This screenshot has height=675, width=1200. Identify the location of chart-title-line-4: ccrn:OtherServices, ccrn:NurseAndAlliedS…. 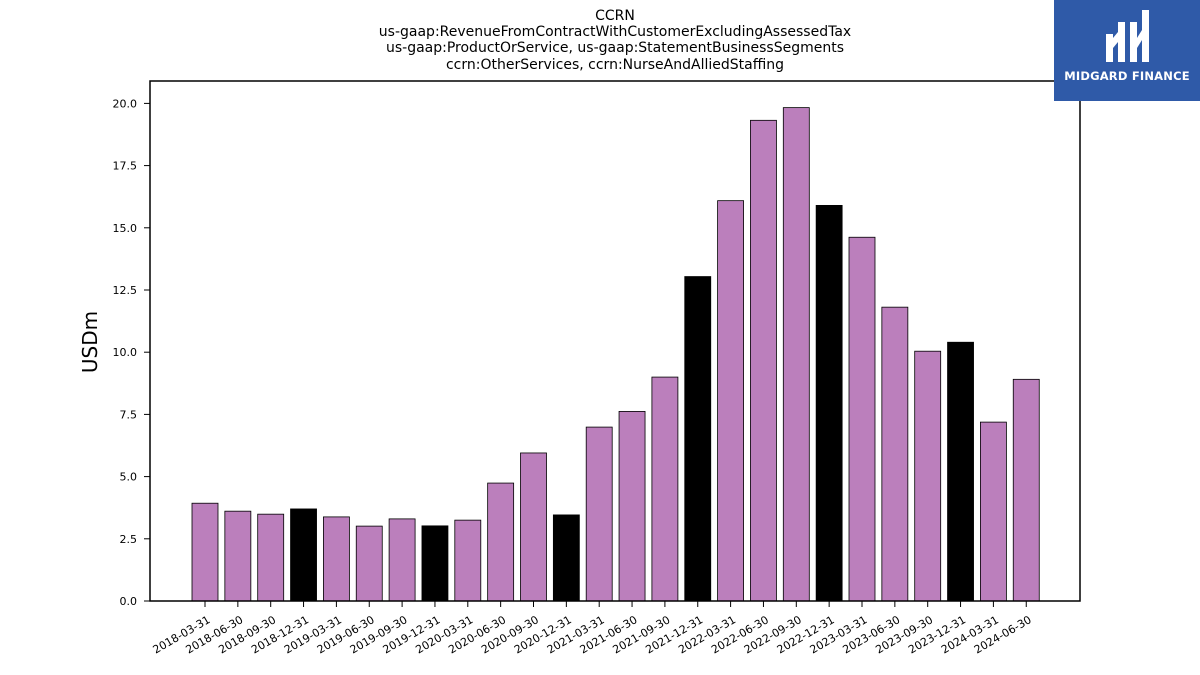
(615, 65).